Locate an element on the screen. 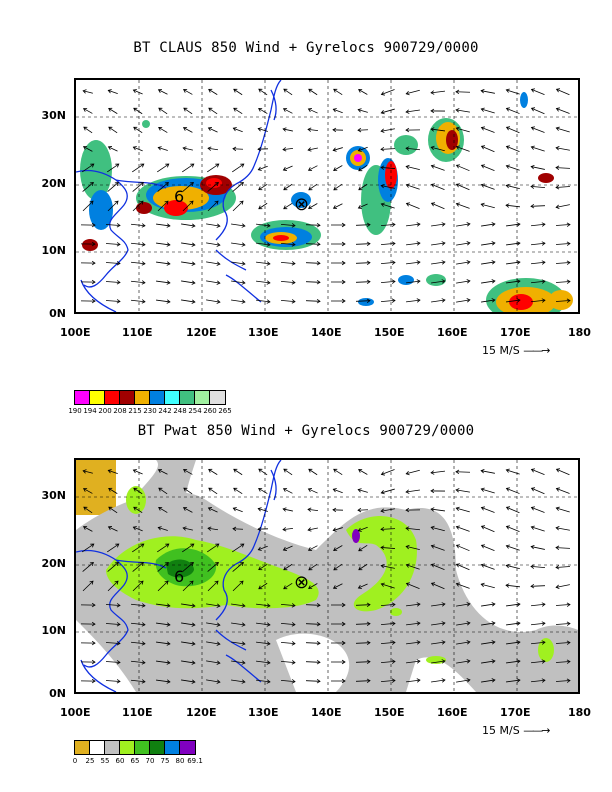 The width and height of the screenshot is (612, 792). colorbar-label: 60 is located at coordinates (120, 761).